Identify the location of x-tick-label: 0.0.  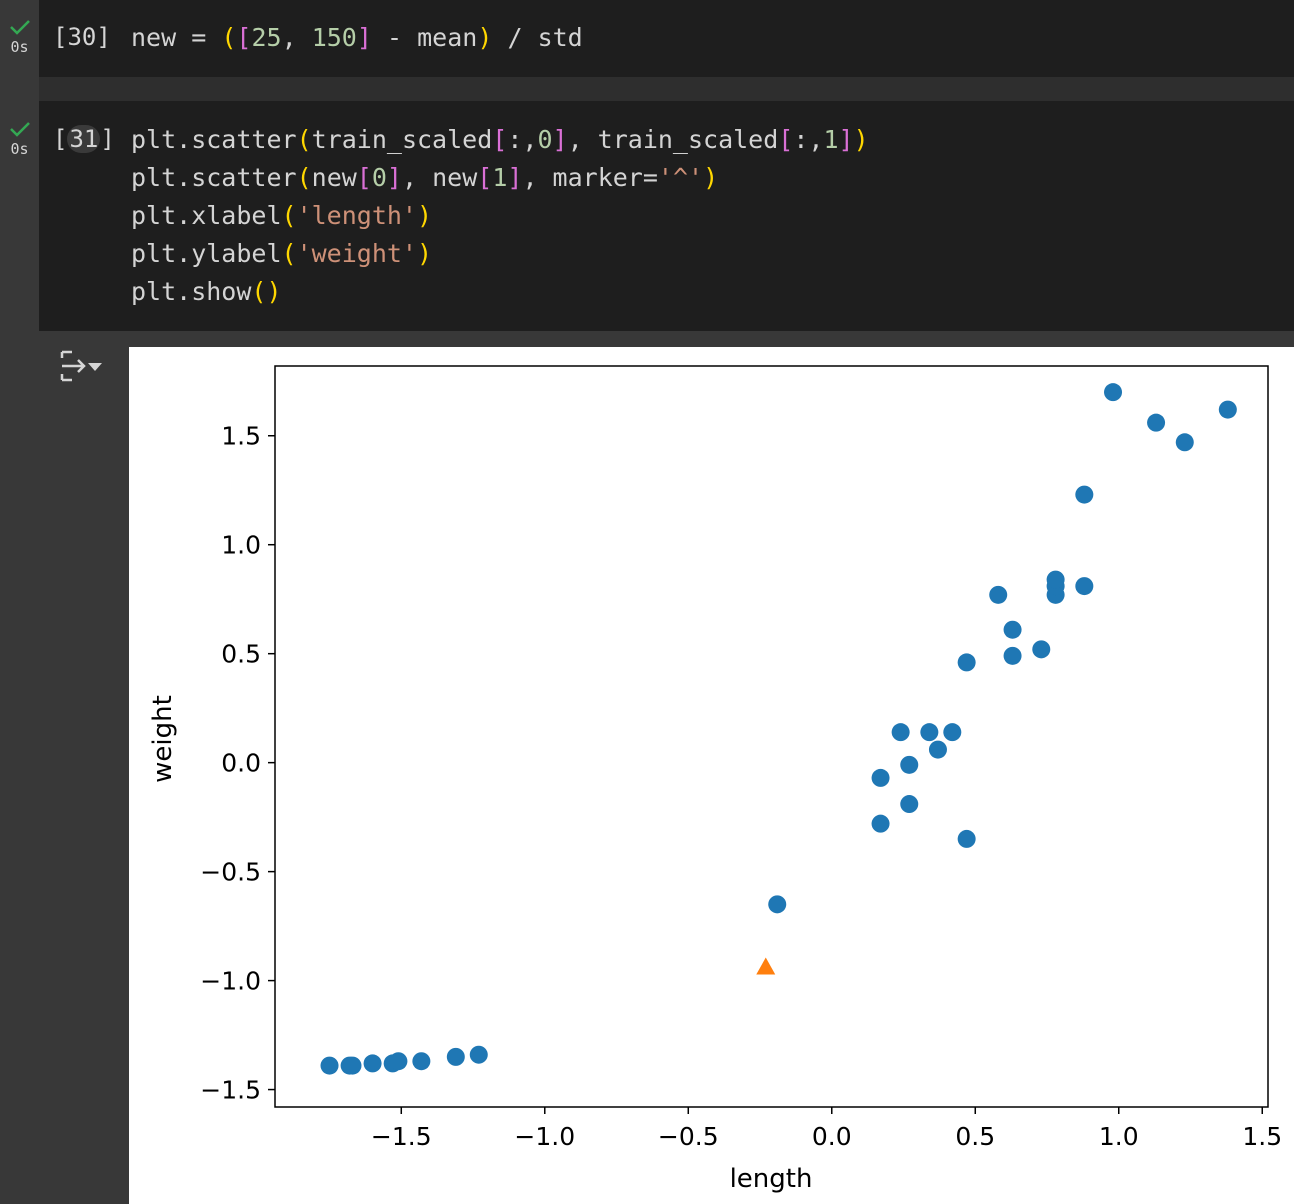
(832, 1136).